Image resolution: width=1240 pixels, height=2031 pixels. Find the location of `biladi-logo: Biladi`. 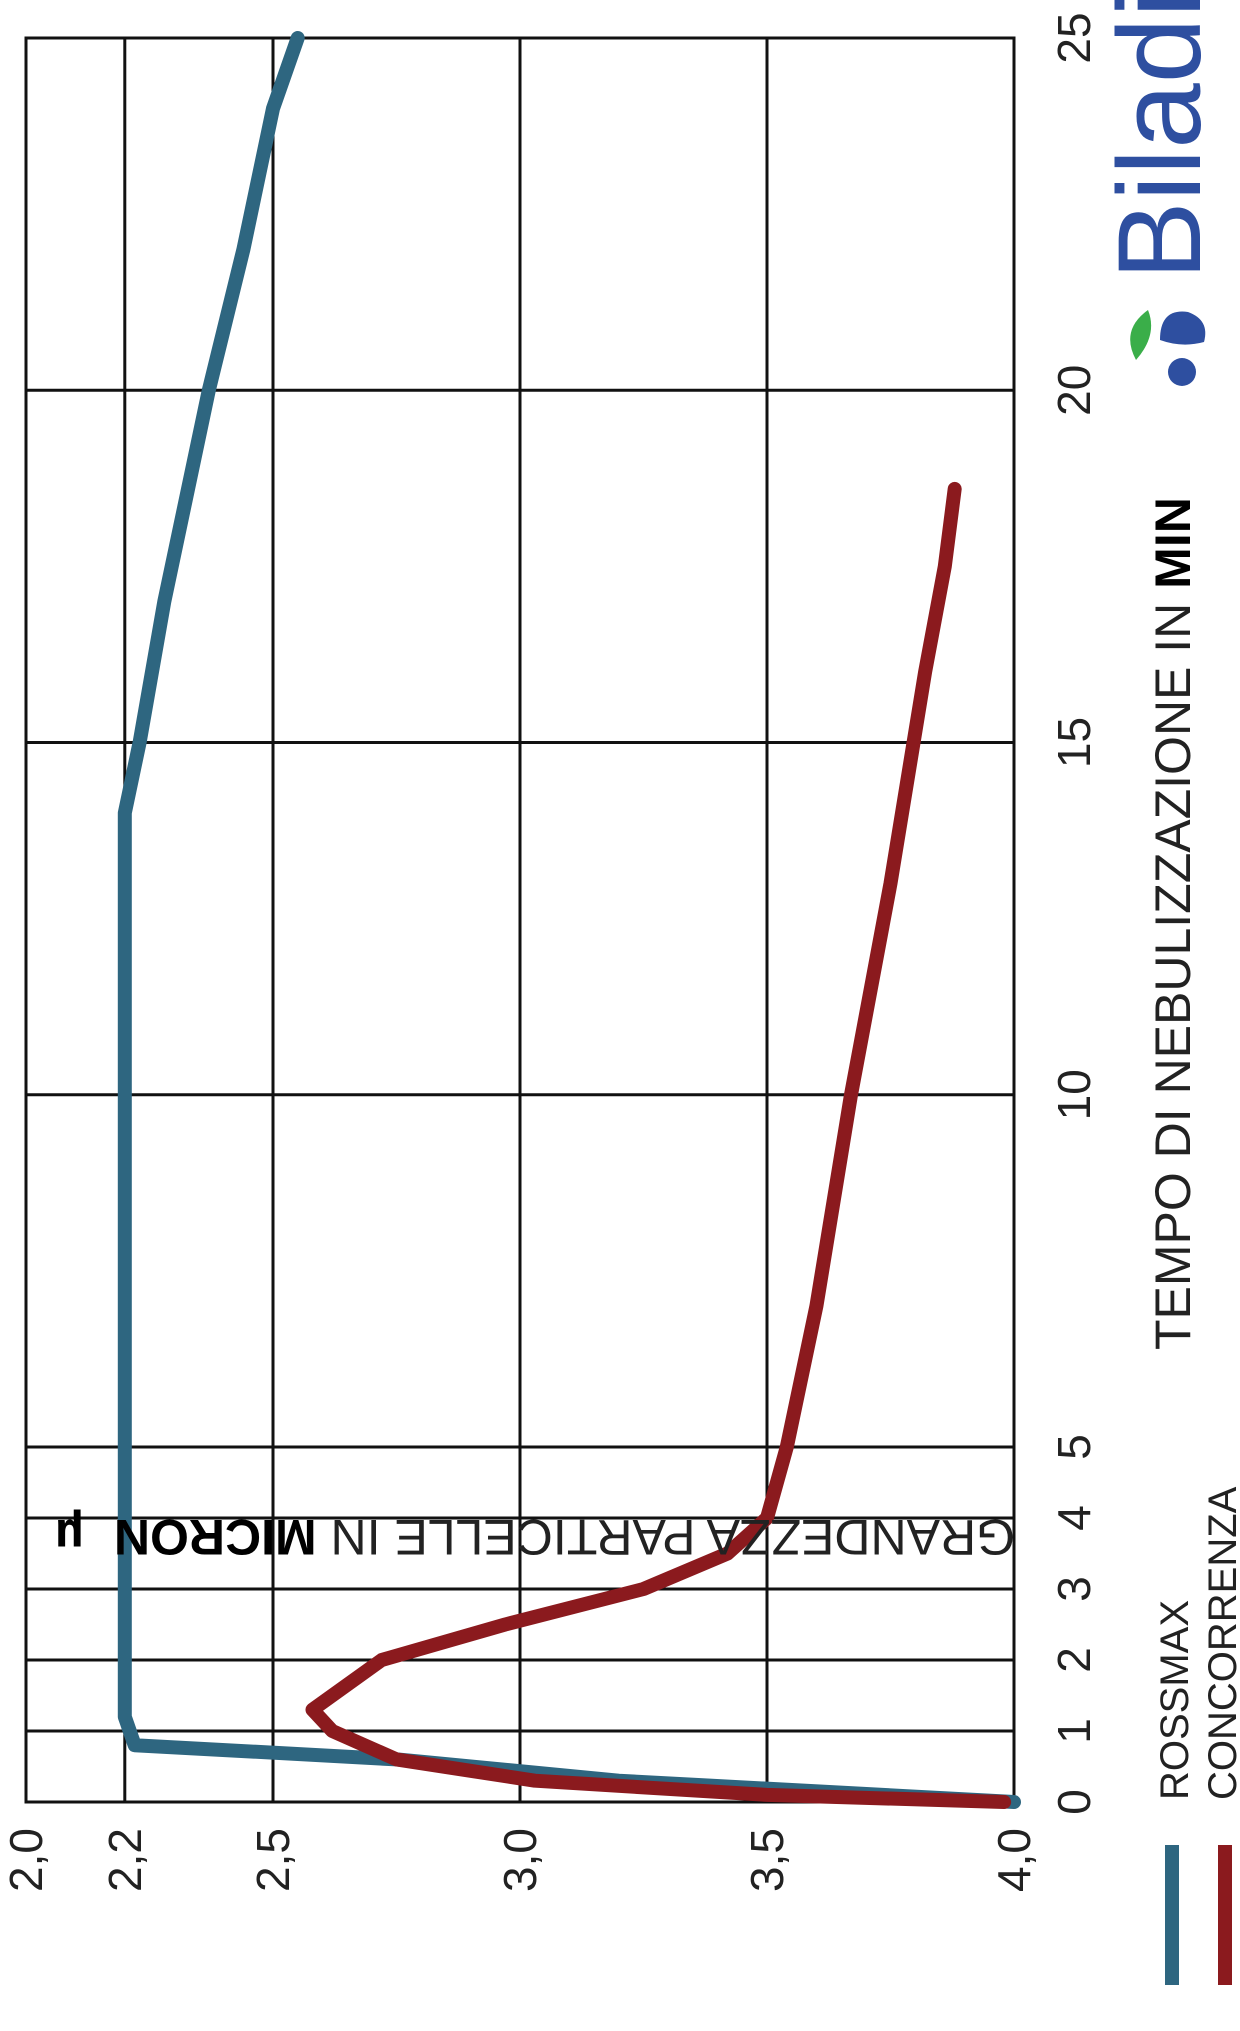

biladi-logo: Biladi is located at coordinates (1160, 193).